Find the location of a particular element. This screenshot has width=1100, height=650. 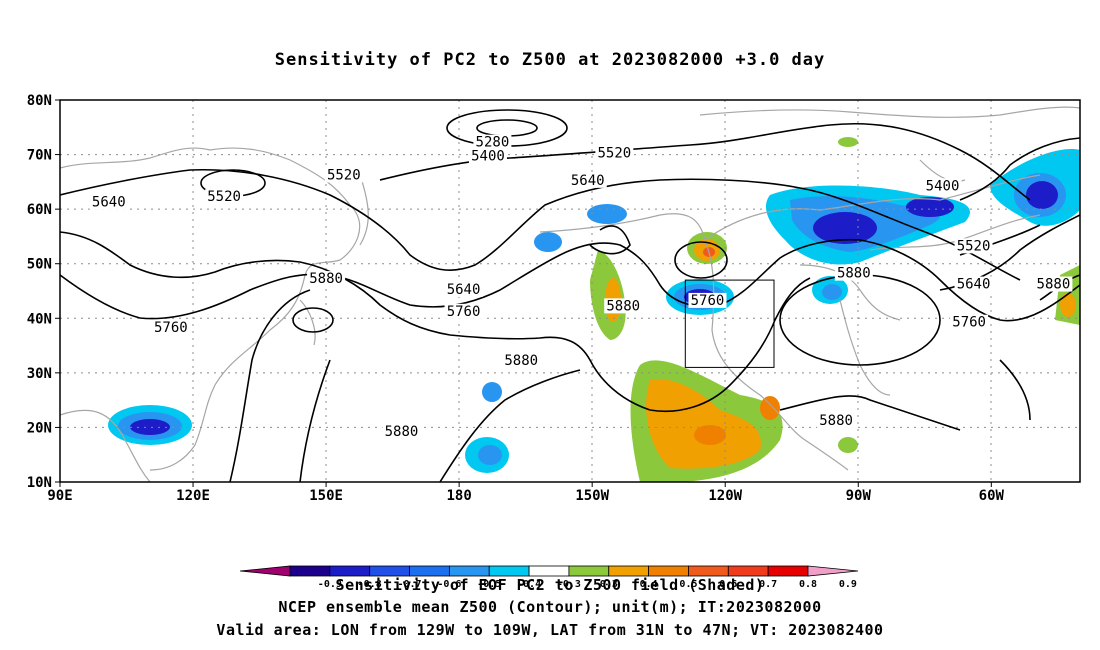

colorbar-label: 0.6 is located at coordinates (728, 584).